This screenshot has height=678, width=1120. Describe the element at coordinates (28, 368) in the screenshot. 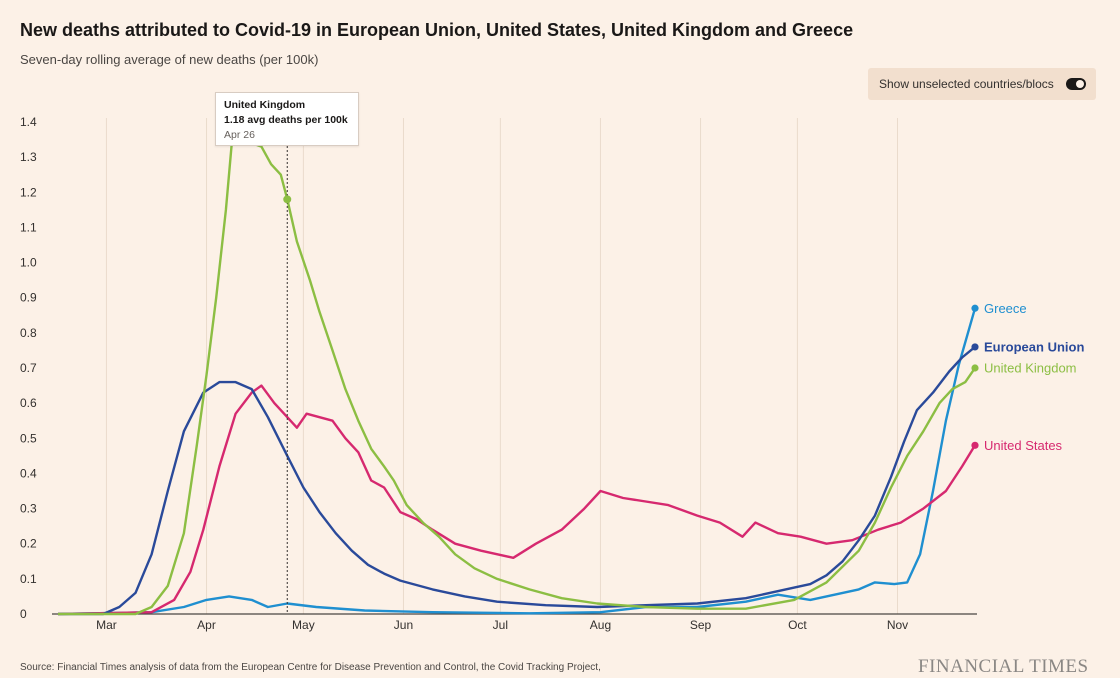

I see `y-tick-label: 0.7` at that location.